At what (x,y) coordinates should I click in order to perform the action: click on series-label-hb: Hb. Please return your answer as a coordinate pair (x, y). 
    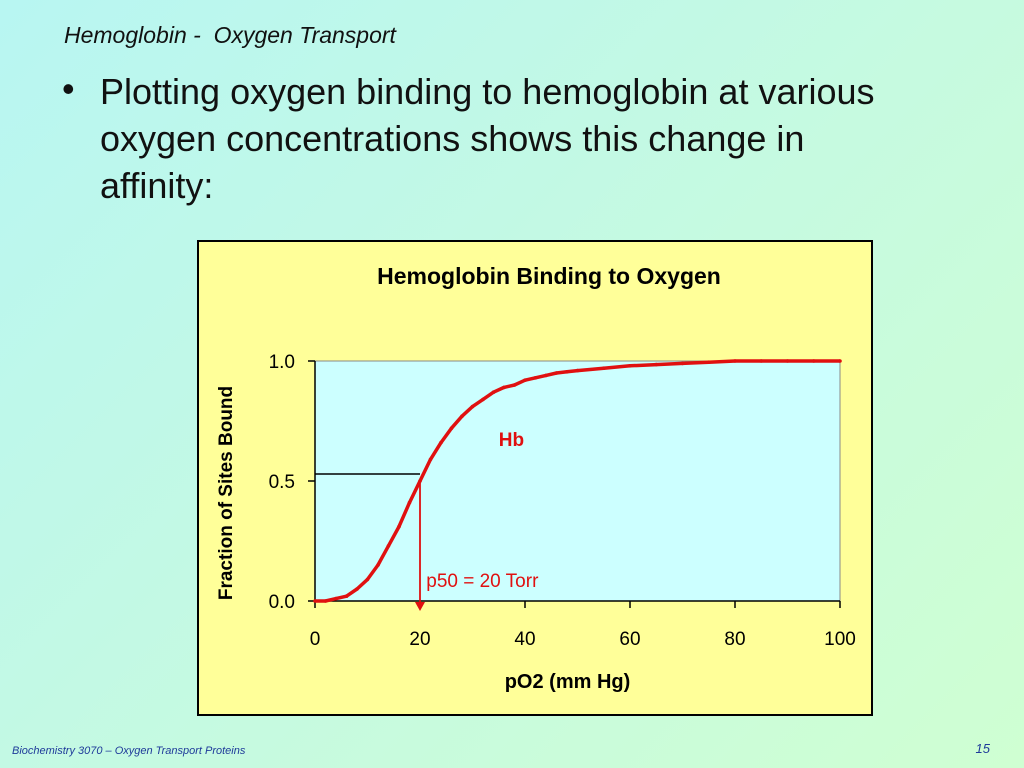
    Looking at the image, I should click on (511, 440).